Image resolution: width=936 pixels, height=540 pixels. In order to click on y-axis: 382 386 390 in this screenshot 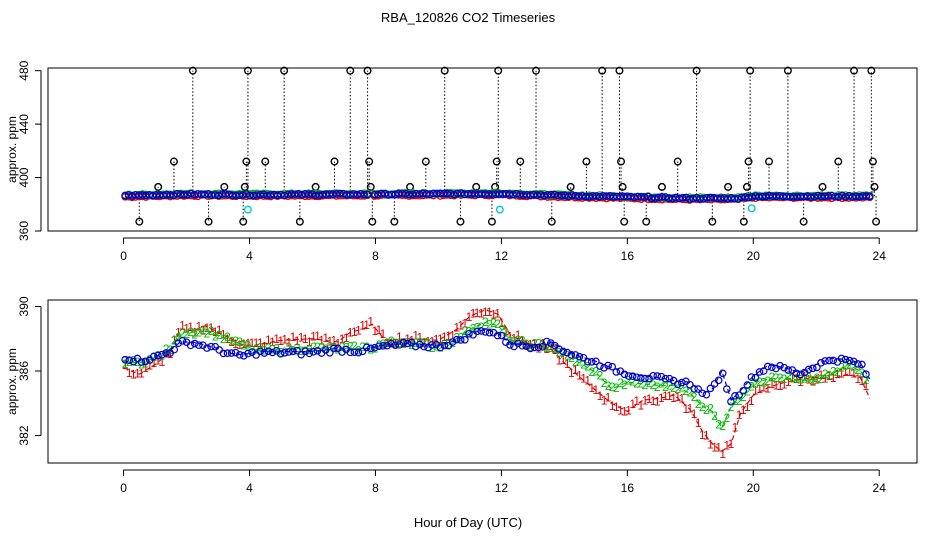, I will do `click(29, 371)`.